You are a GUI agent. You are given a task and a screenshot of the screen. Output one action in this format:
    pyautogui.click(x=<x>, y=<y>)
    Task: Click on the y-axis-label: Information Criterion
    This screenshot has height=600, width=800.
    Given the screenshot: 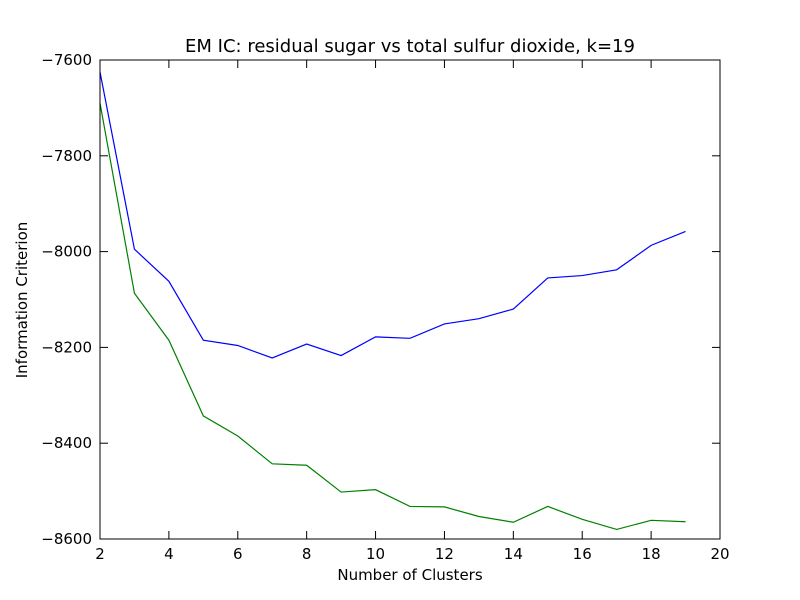 What is the action you would take?
    pyautogui.click(x=22, y=300)
    